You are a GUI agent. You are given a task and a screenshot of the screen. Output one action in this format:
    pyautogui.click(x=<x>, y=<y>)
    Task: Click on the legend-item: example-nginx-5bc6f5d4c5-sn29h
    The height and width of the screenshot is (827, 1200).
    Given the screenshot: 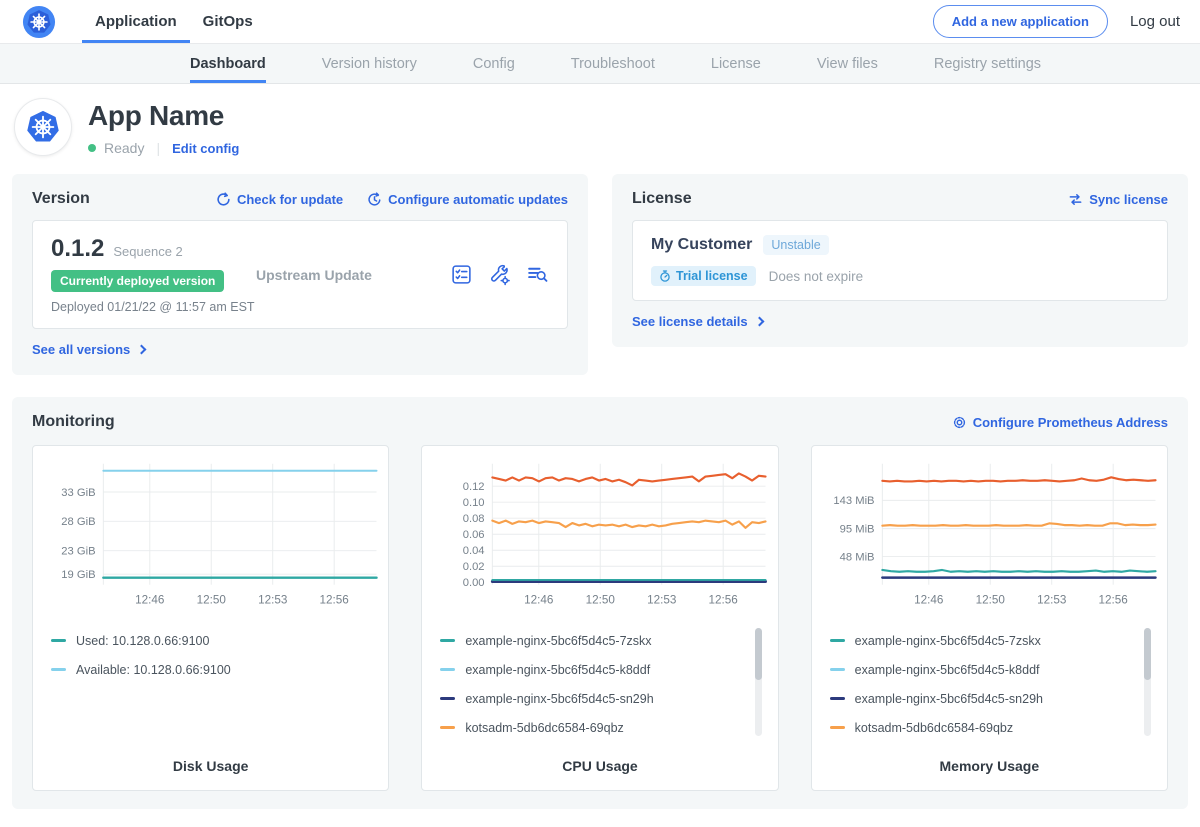 What is the action you would take?
    pyautogui.click(x=601, y=698)
    